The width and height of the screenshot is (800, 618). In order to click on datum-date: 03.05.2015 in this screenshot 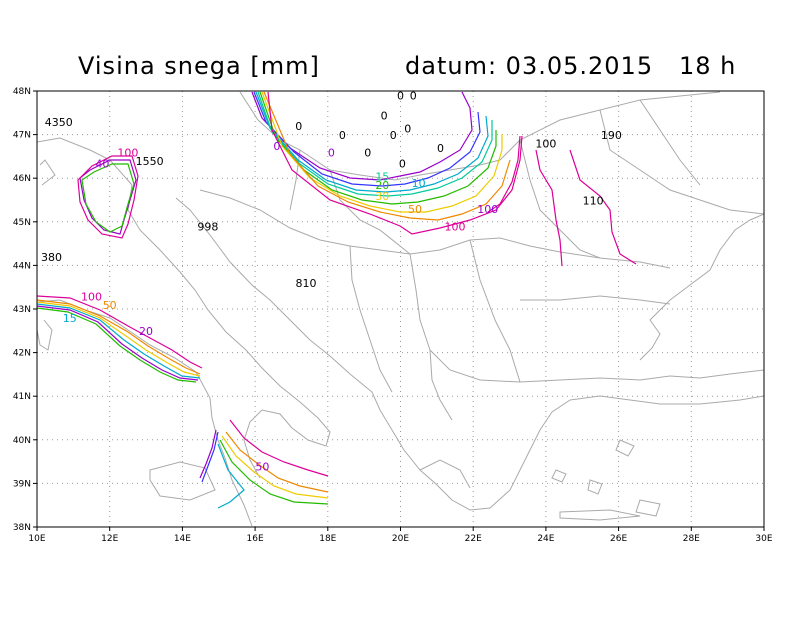, I will do `click(579, 66)`.